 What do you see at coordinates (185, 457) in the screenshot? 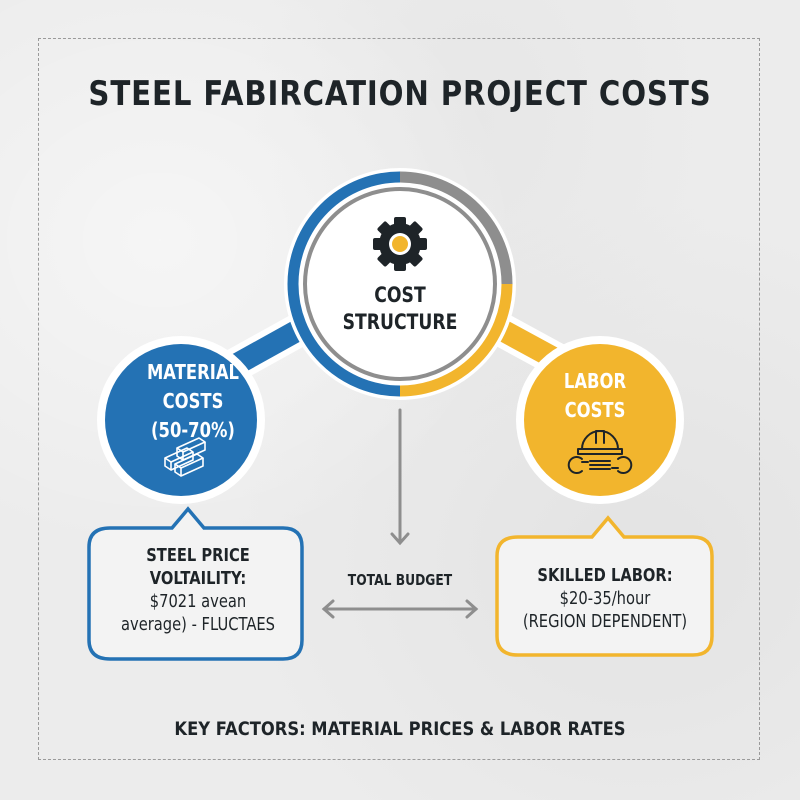
I see `steel-bars-icon` at bounding box center [185, 457].